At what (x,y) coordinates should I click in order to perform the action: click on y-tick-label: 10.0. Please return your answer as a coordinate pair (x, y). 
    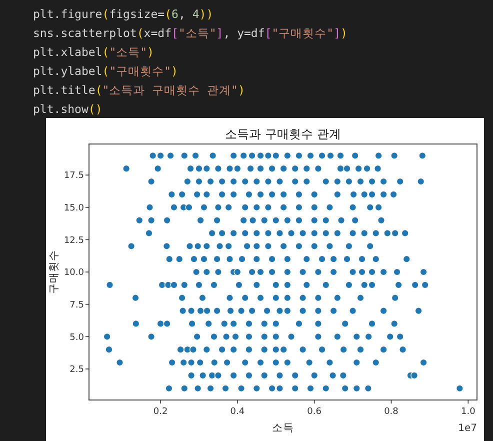
    Looking at the image, I should click on (74, 273).